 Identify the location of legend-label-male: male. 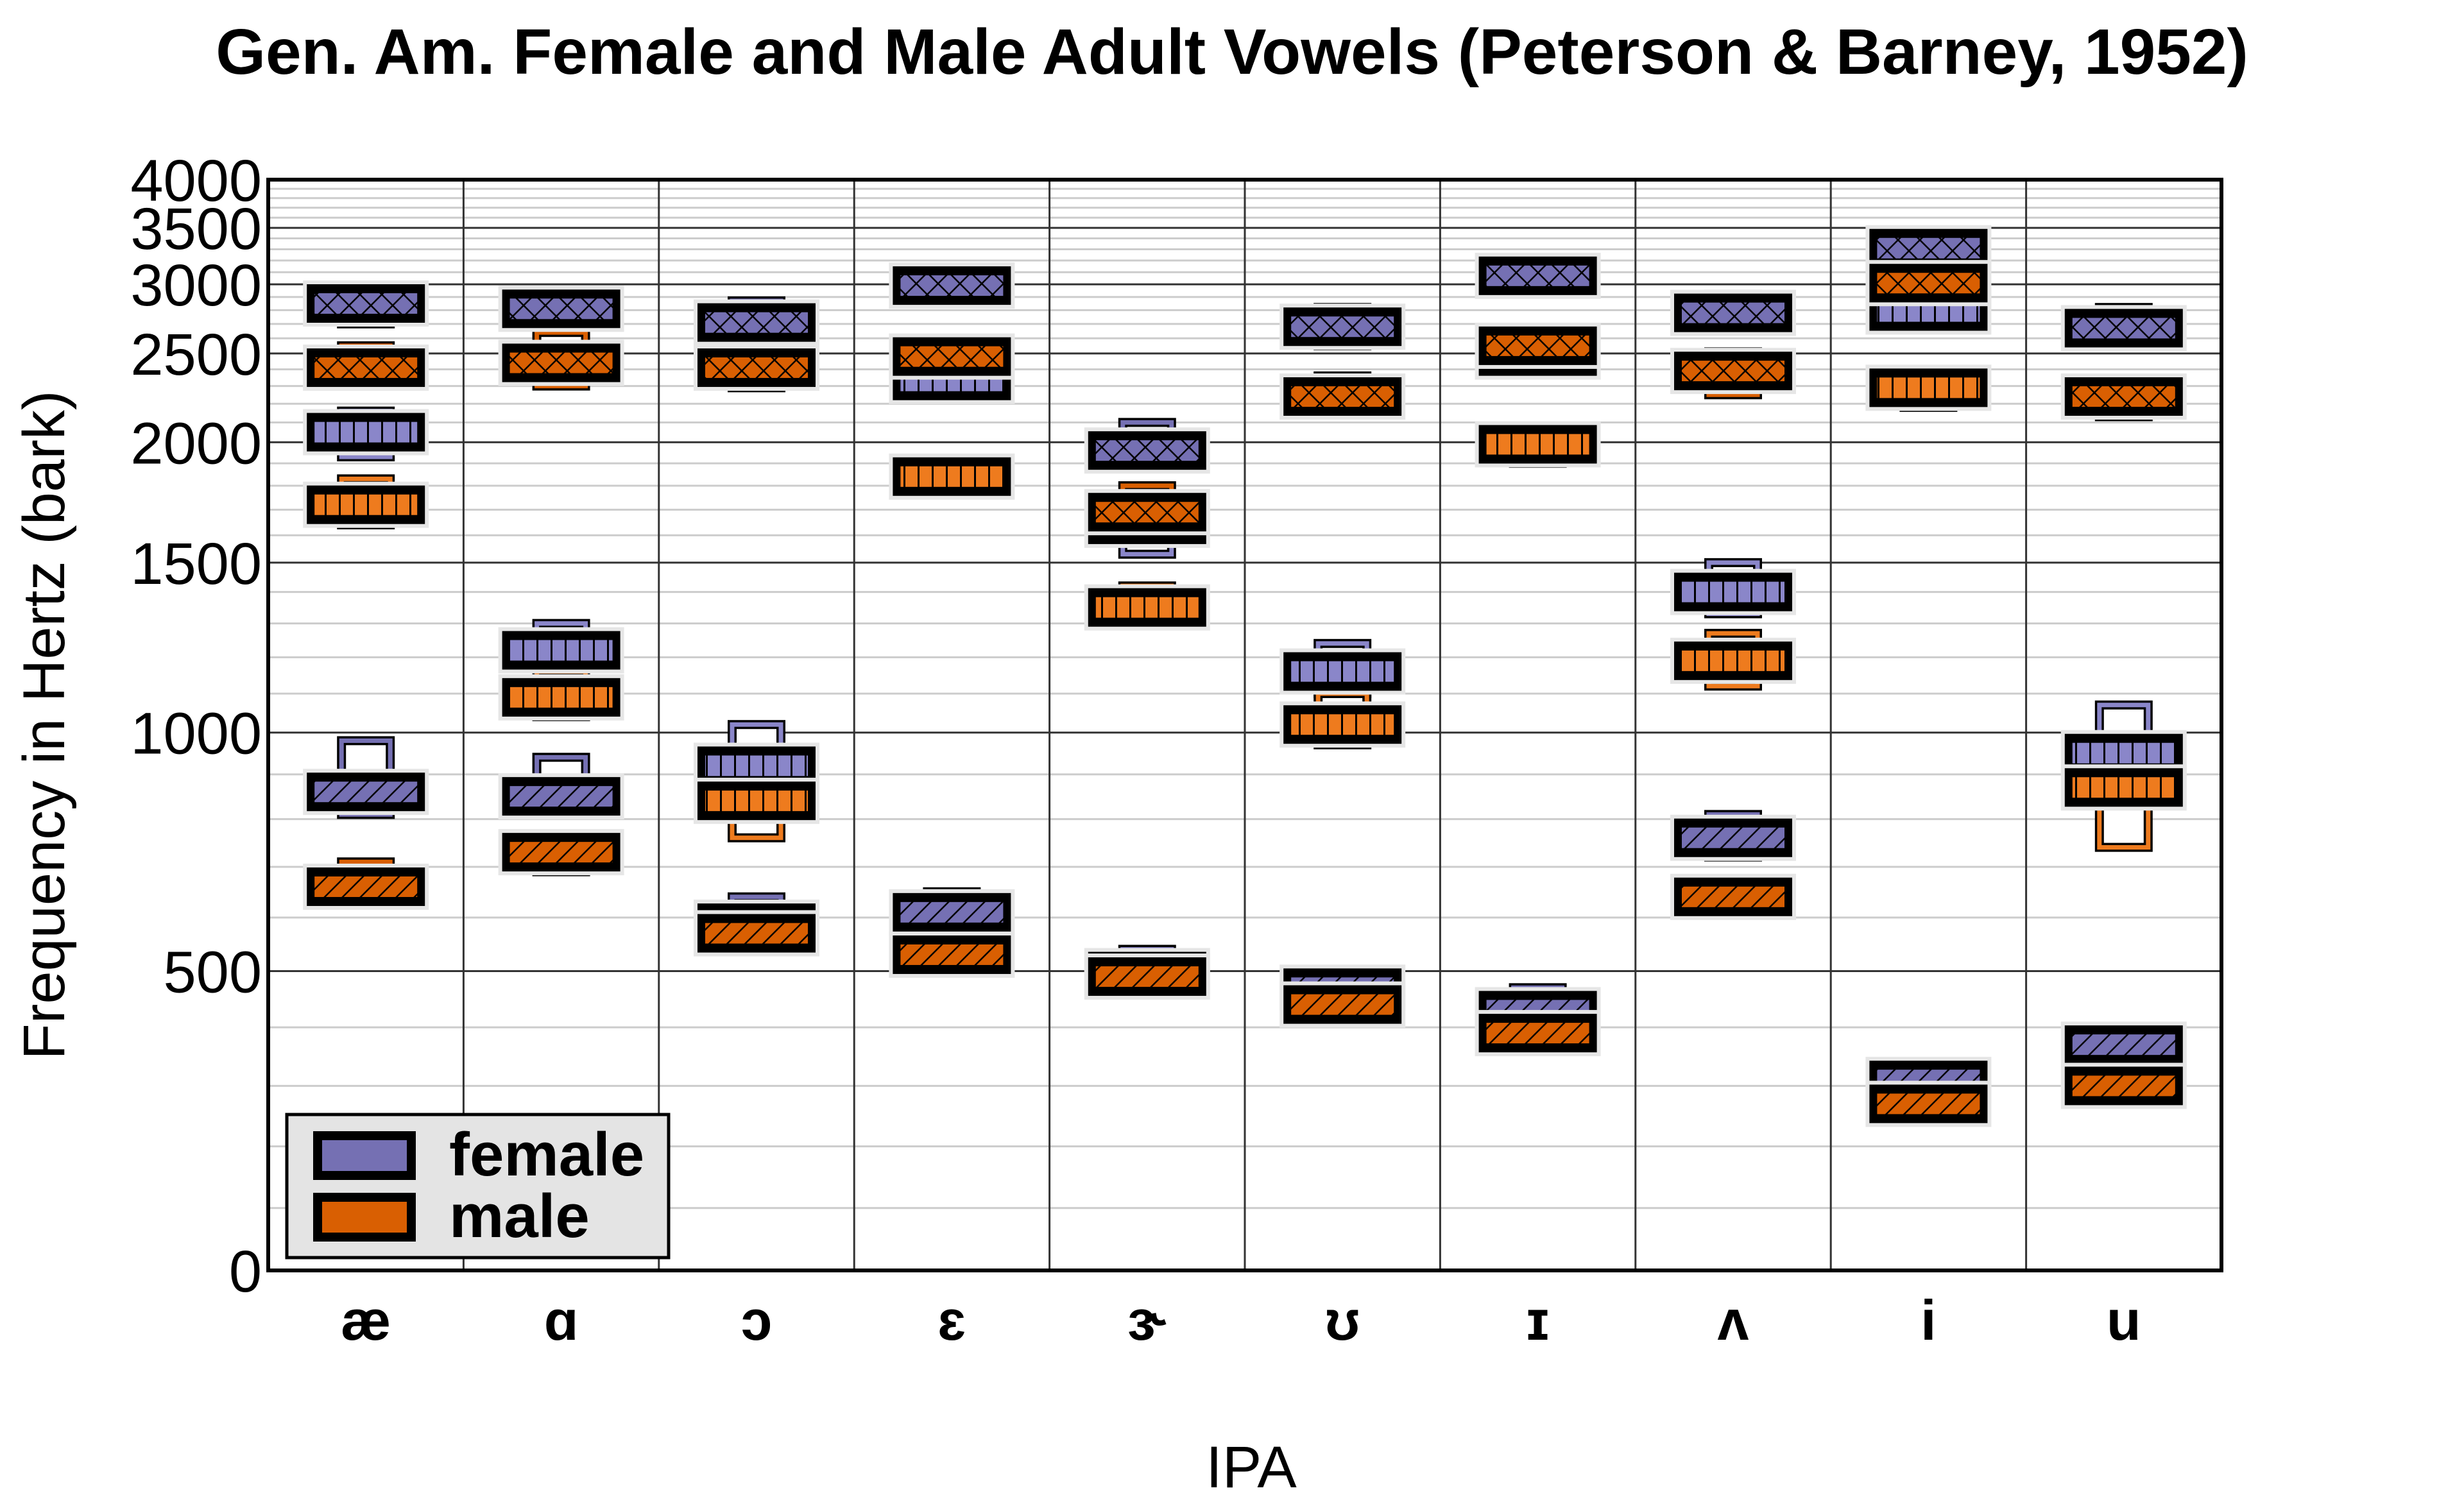
(520, 1216).